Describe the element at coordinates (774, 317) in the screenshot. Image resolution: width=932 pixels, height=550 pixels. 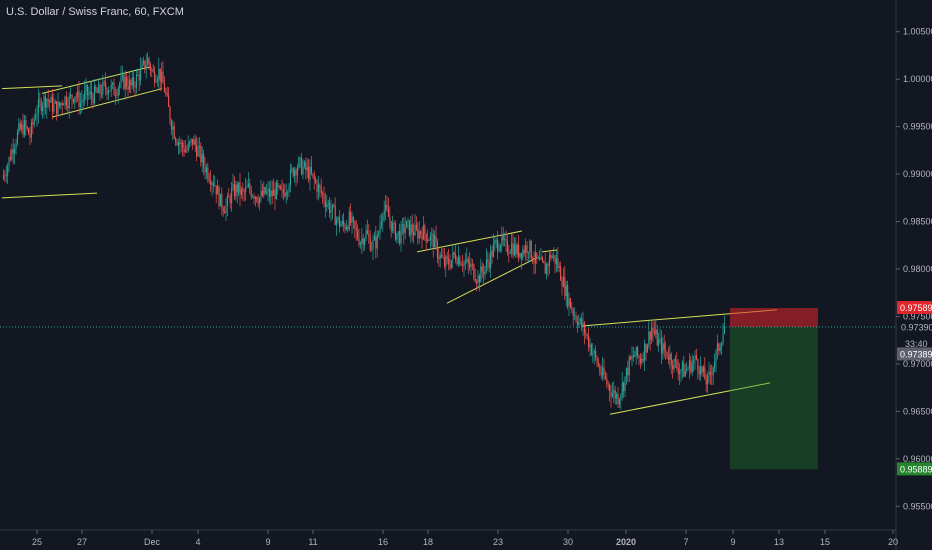
I see `stop-loss-zone` at that location.